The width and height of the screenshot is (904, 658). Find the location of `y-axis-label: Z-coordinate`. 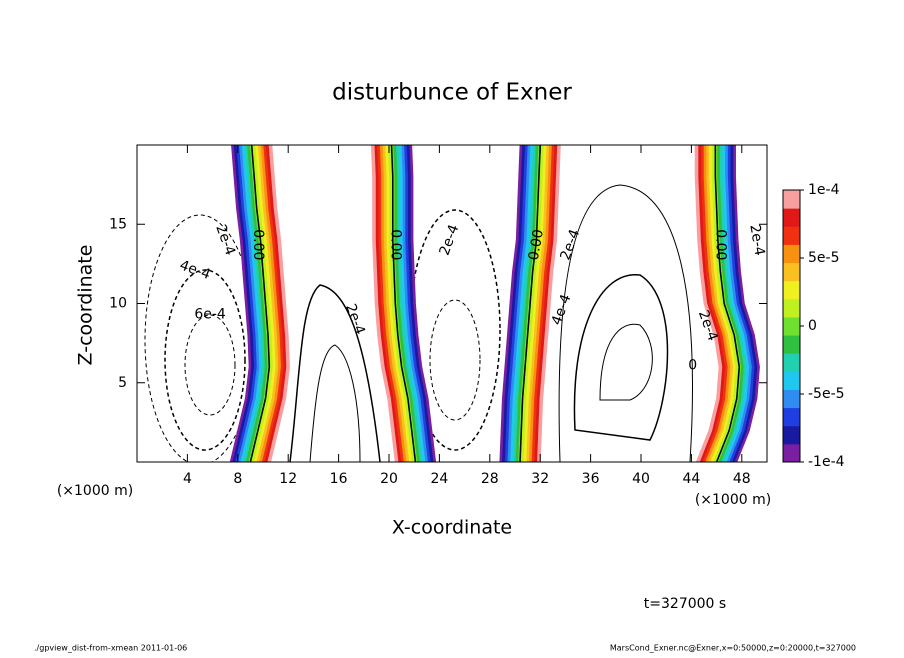

y-axis-label: Z-coordinate is located at coordinates (86, 305).